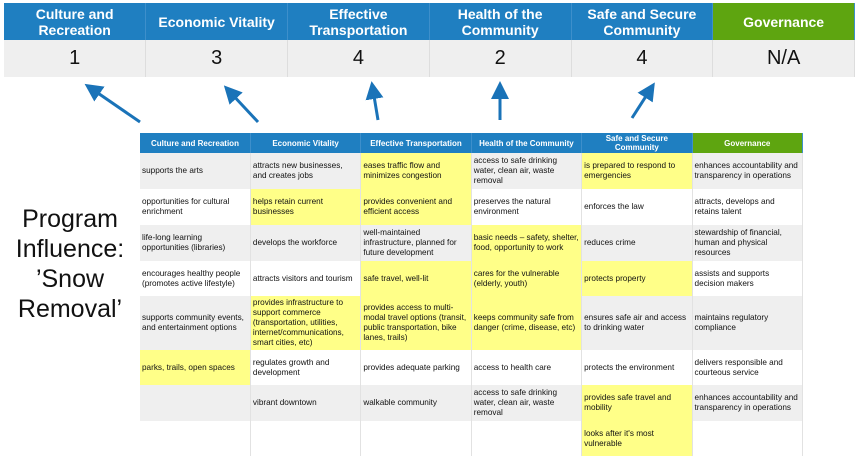 The height and width of the screenshot is (465, 859). Describe the element at coordinates (216, 21) in the screenshot. I see `summary-header-cell: Economic Vitality` at that location.